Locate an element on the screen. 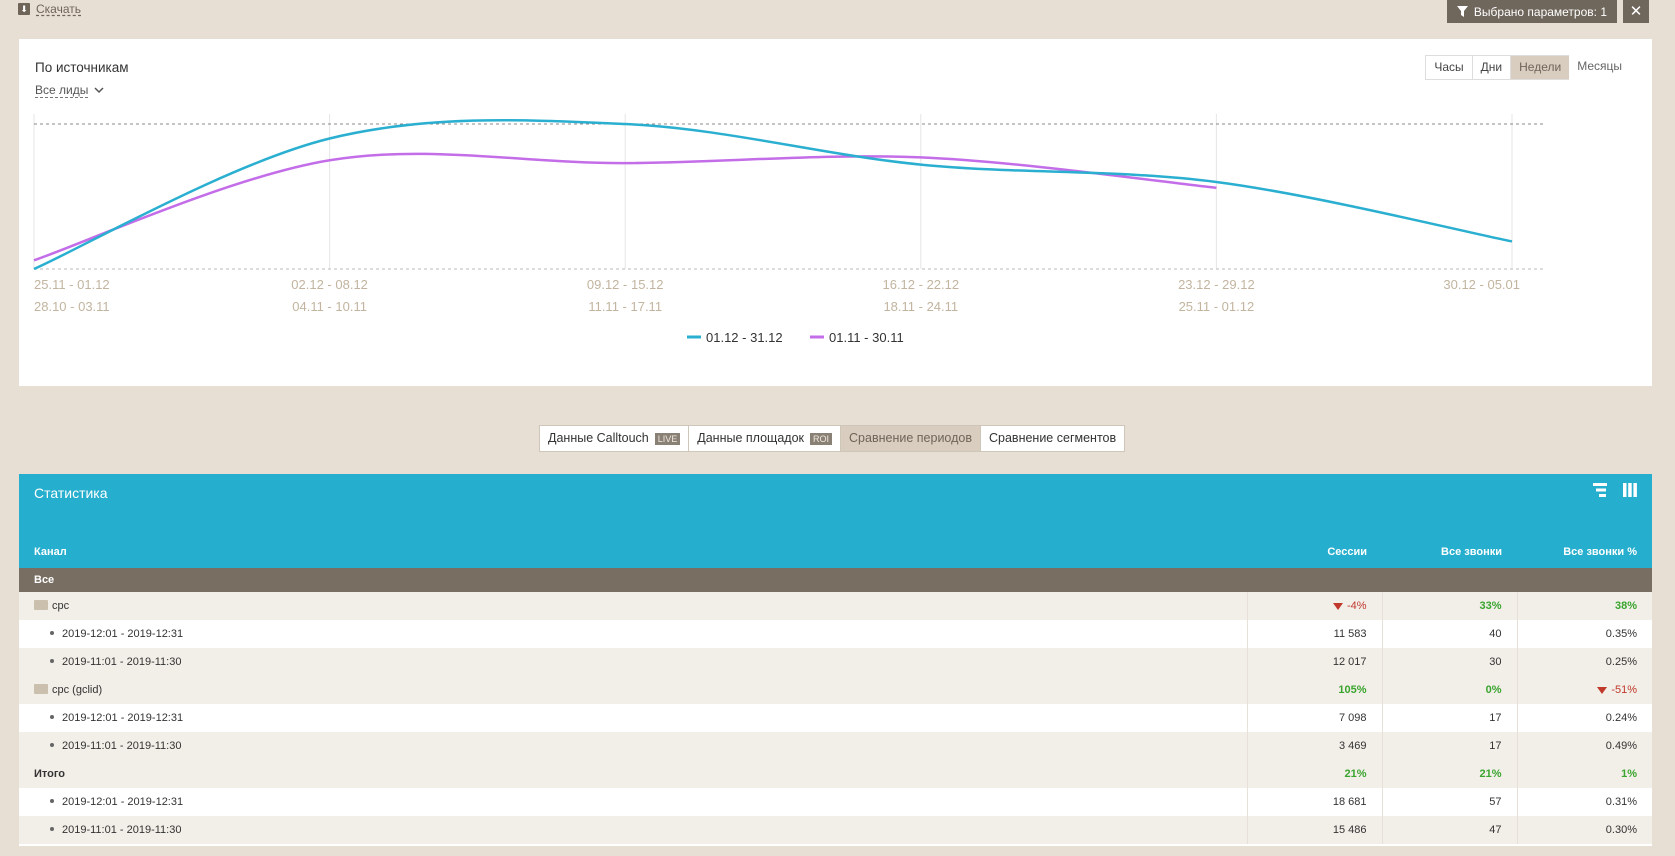 The height and width of the screenshot is (856, 1675). table-row: 2019-11:01 - 2019-11:30 12 017 30 0.25% is located at coordinates (835, 662).